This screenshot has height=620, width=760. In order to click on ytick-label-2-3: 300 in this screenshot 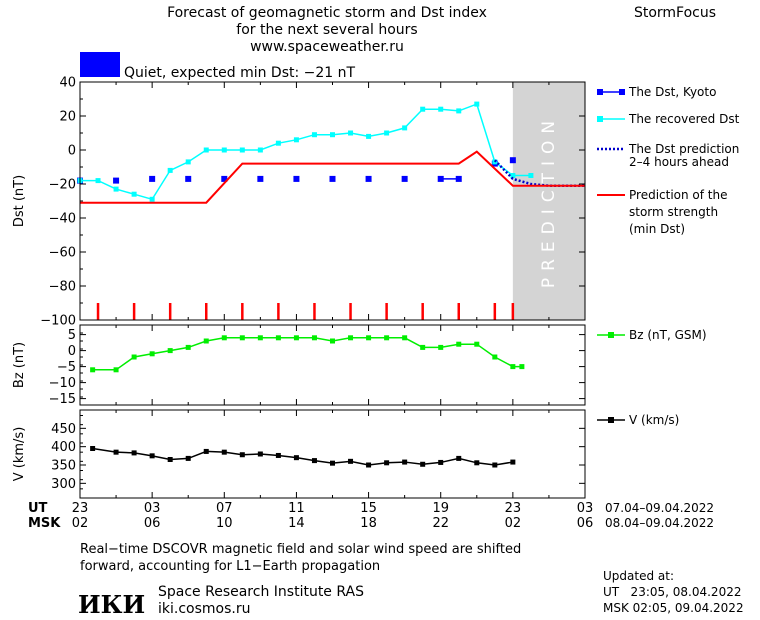, I will do `click(63, 484)`.